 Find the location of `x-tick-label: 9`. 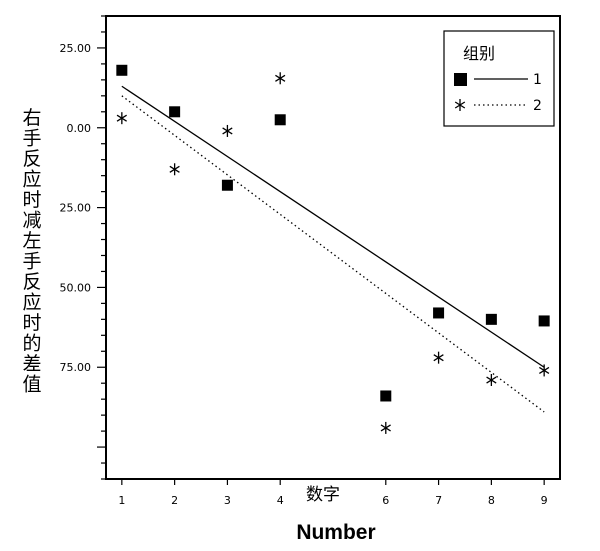

x-tick-label: 9 is located at coordinates (544, 500).